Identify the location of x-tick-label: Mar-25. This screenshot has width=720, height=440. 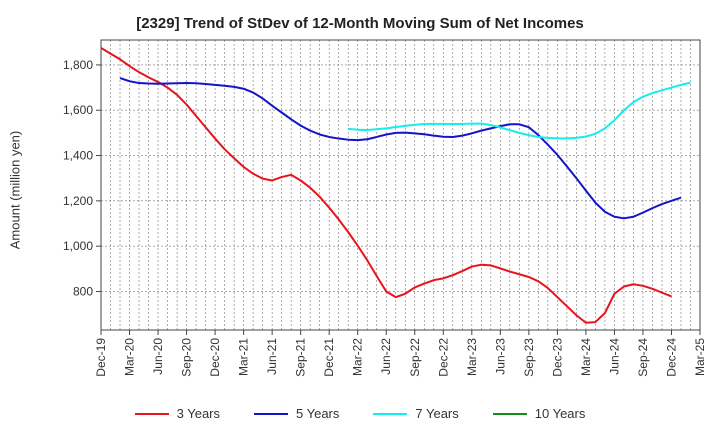
(700, 357).